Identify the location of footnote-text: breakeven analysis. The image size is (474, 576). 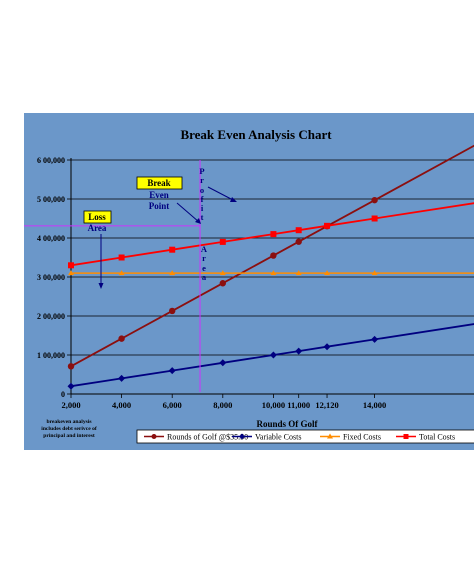
(69, 422).